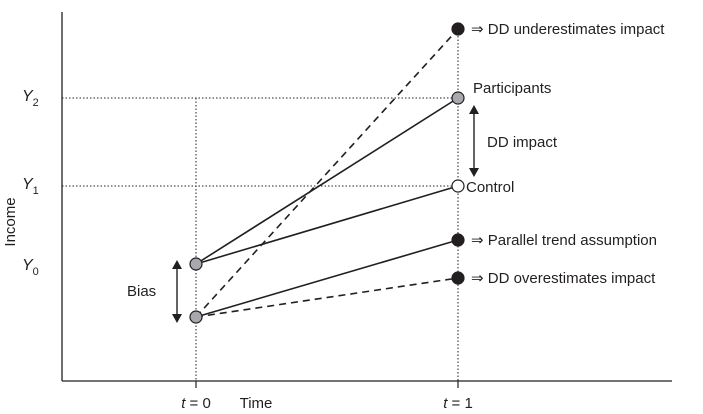  I want to click on y-axis-label: Income, so click(10, 221).